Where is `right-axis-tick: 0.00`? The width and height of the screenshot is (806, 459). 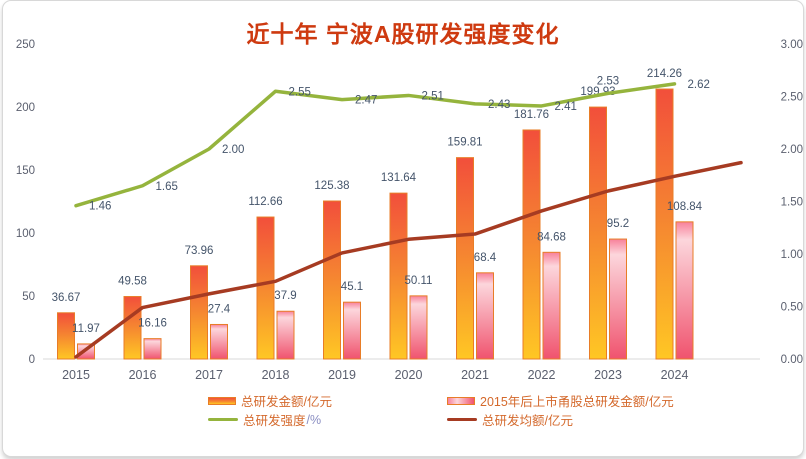 right-axis-tick: 0.00 is located at coordinates (792, 360).